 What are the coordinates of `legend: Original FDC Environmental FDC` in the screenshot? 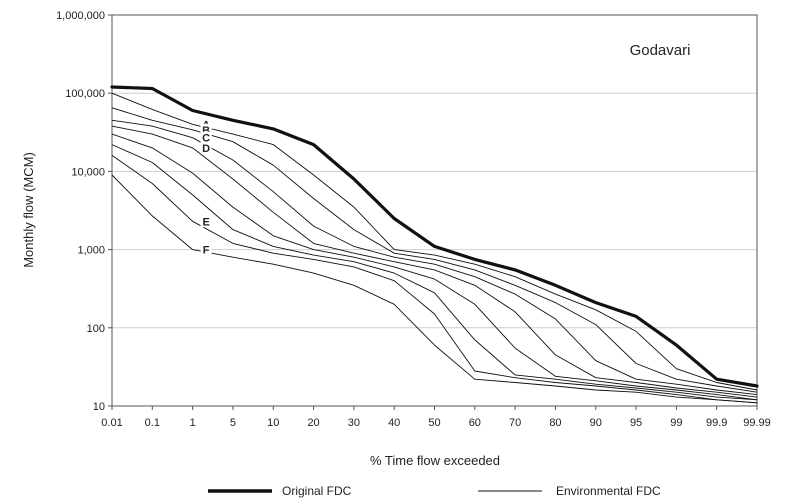 It's located at (434, 491).